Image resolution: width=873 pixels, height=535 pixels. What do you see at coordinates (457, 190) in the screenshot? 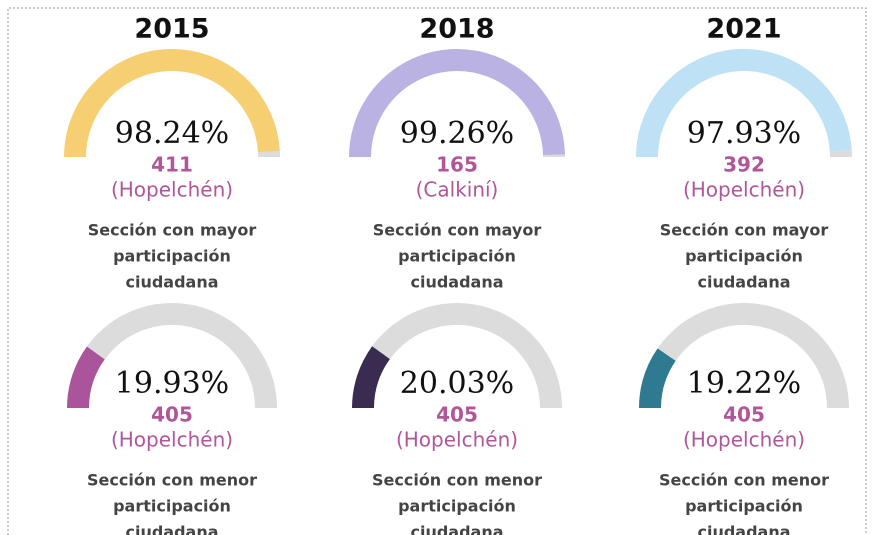
I see `municipality: (Calkiní)` at bounding box center [457, 190].